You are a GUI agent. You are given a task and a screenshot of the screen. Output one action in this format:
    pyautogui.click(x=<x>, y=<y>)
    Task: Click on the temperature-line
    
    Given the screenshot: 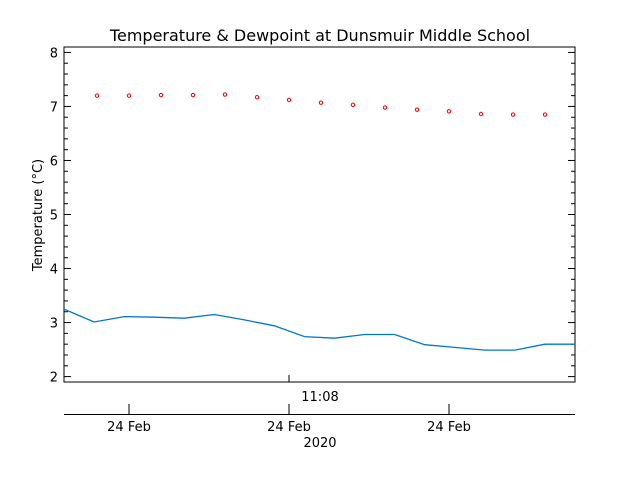 What is the action you would take?
    pyautogui.click(x=319, y=329)
    